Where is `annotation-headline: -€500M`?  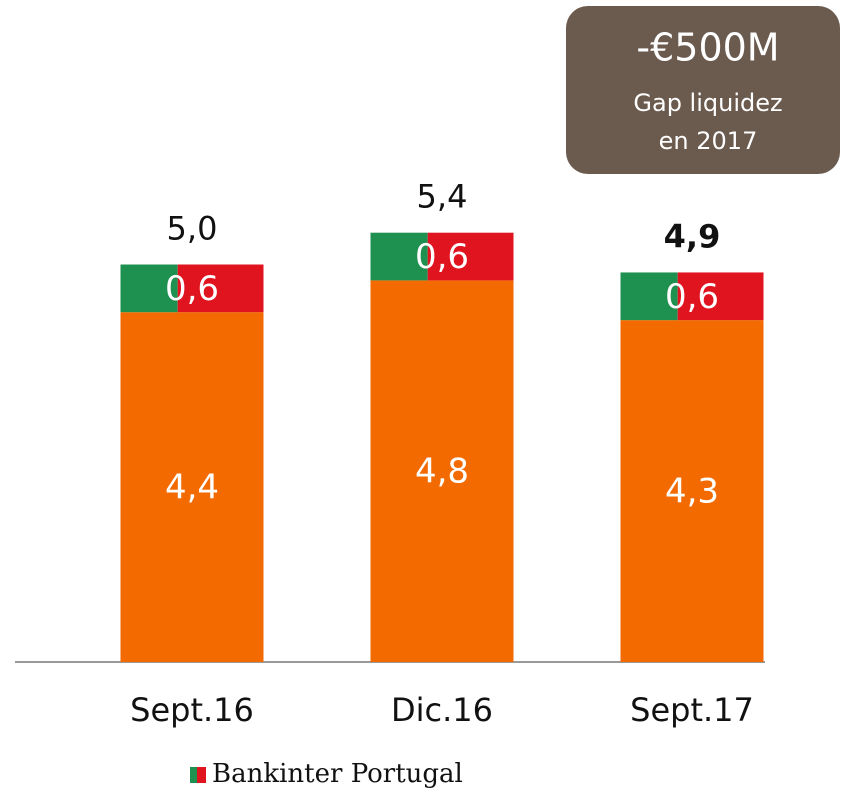 annotation-headline: -€500M is located at coordinates (707, 48).